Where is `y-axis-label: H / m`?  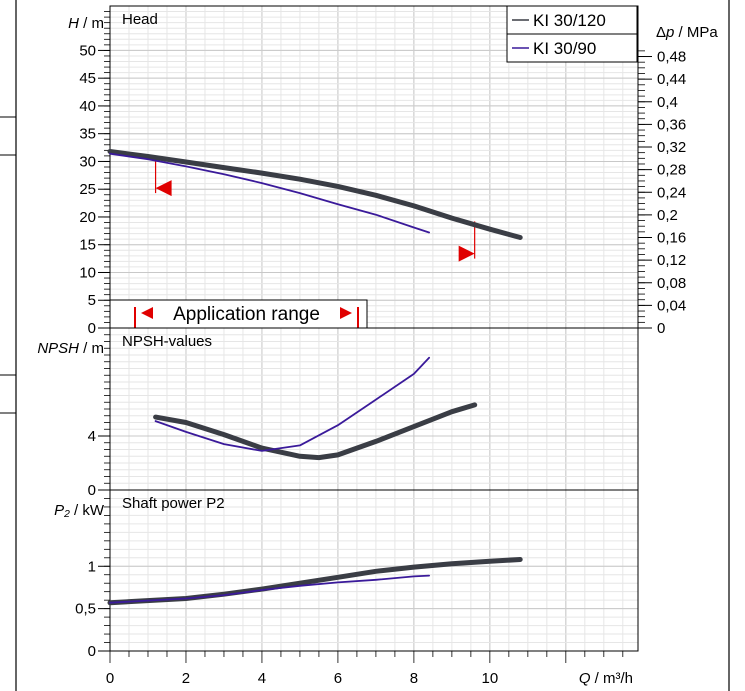
y-axis-label: H / m is located at coordinates (86, 23).